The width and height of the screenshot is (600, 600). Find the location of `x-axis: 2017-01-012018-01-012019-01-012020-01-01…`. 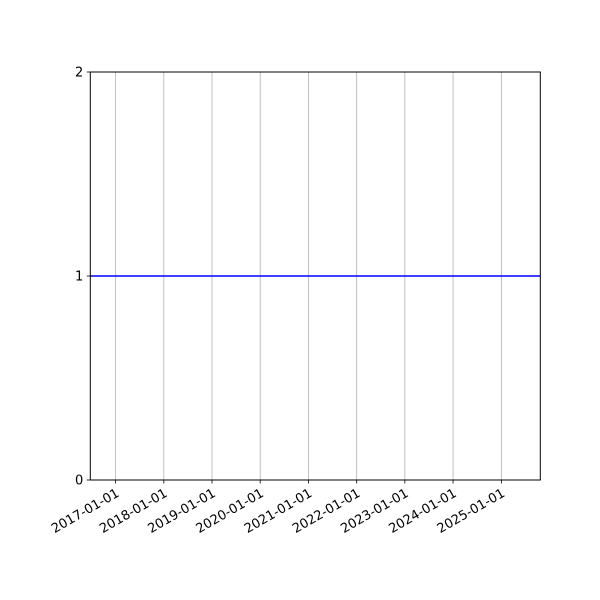

x-axis: 2017-01-012018-01-012019-01-012020-01-01… is located at coordinates (278, 508).